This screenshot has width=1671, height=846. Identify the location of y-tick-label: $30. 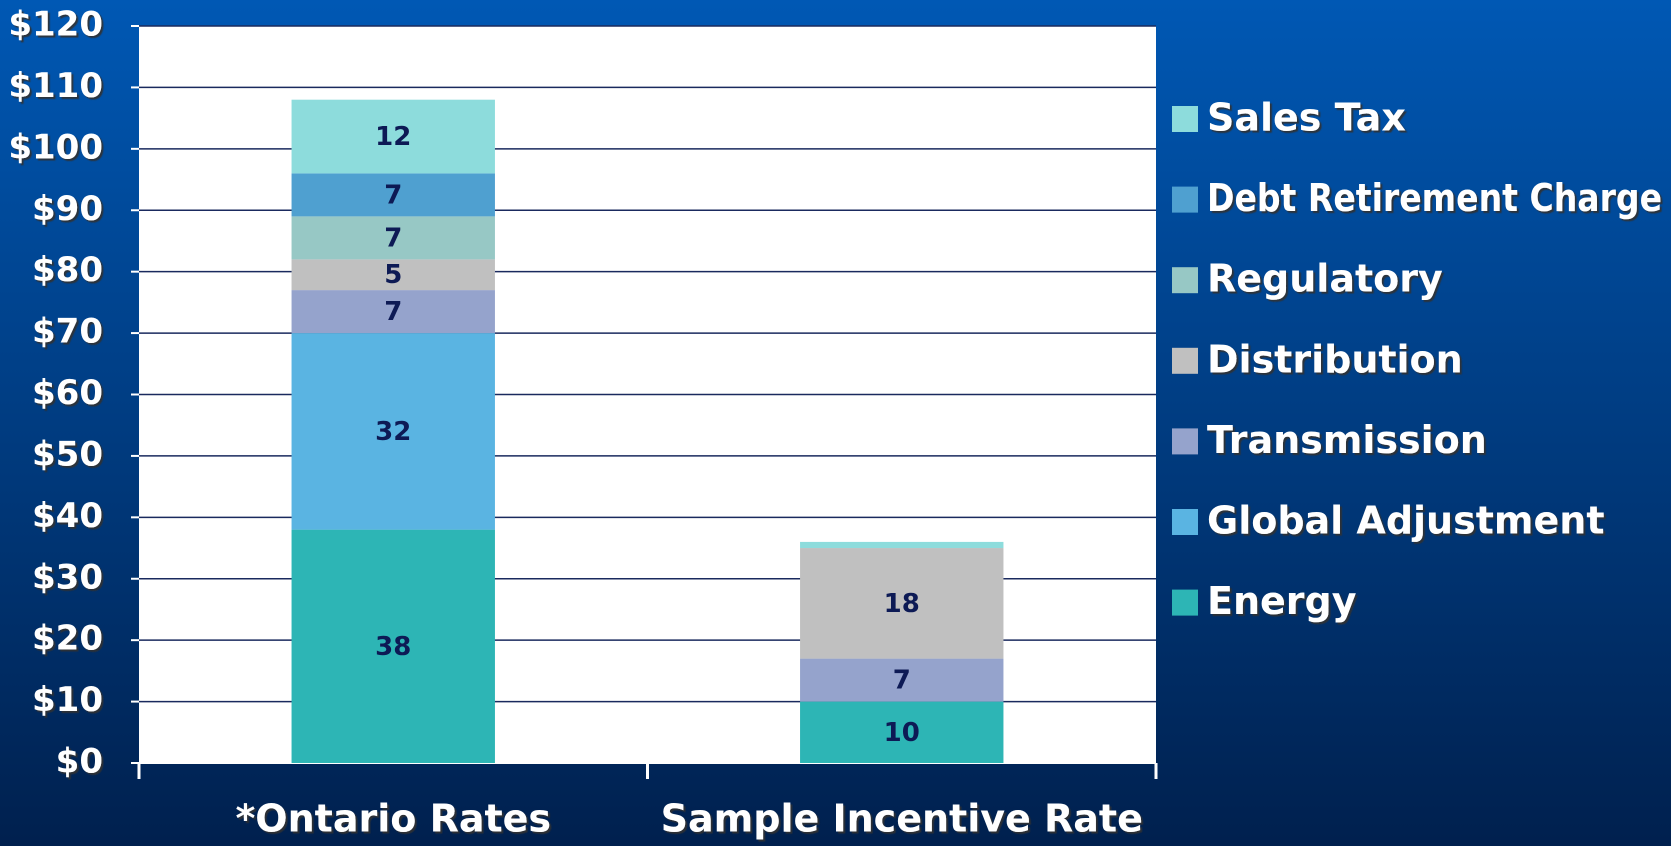
(67, 577).